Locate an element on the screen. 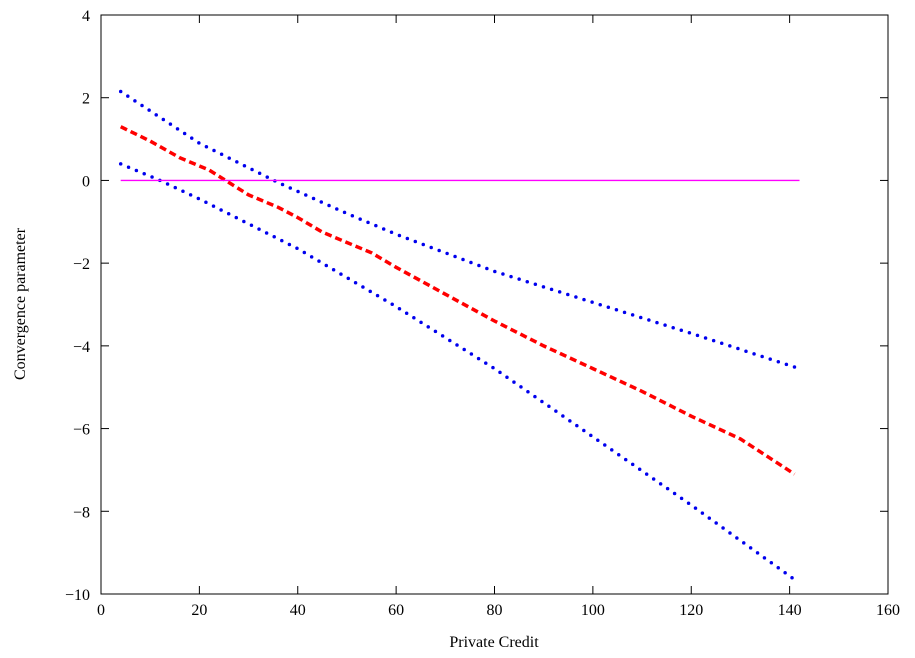 This screenshot has height=658, width=915. x-tick-label: 20 is located at coordinates (199, 610).